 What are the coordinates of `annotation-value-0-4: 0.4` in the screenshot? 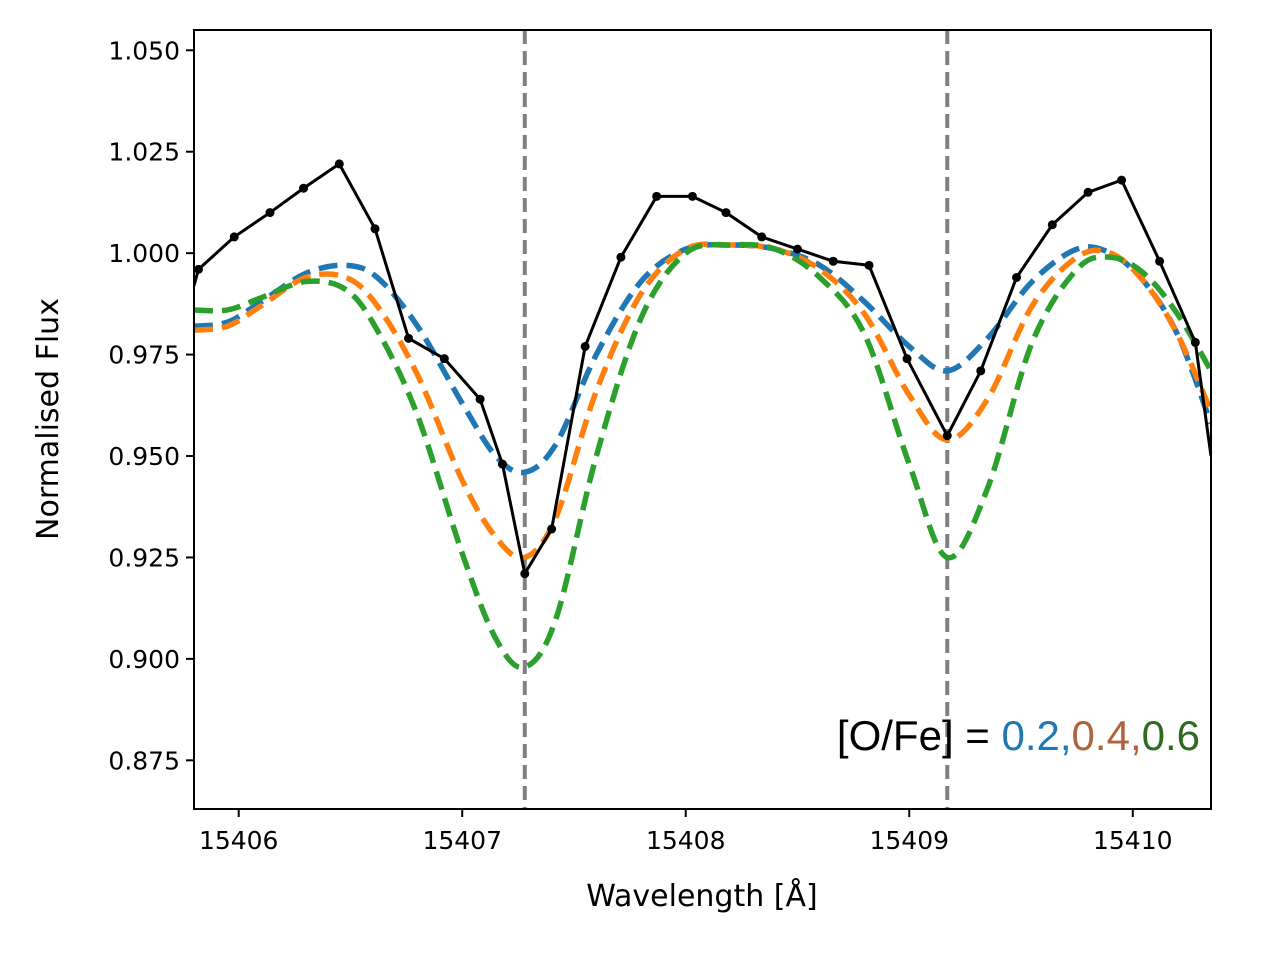 It's located at (1101, 735).